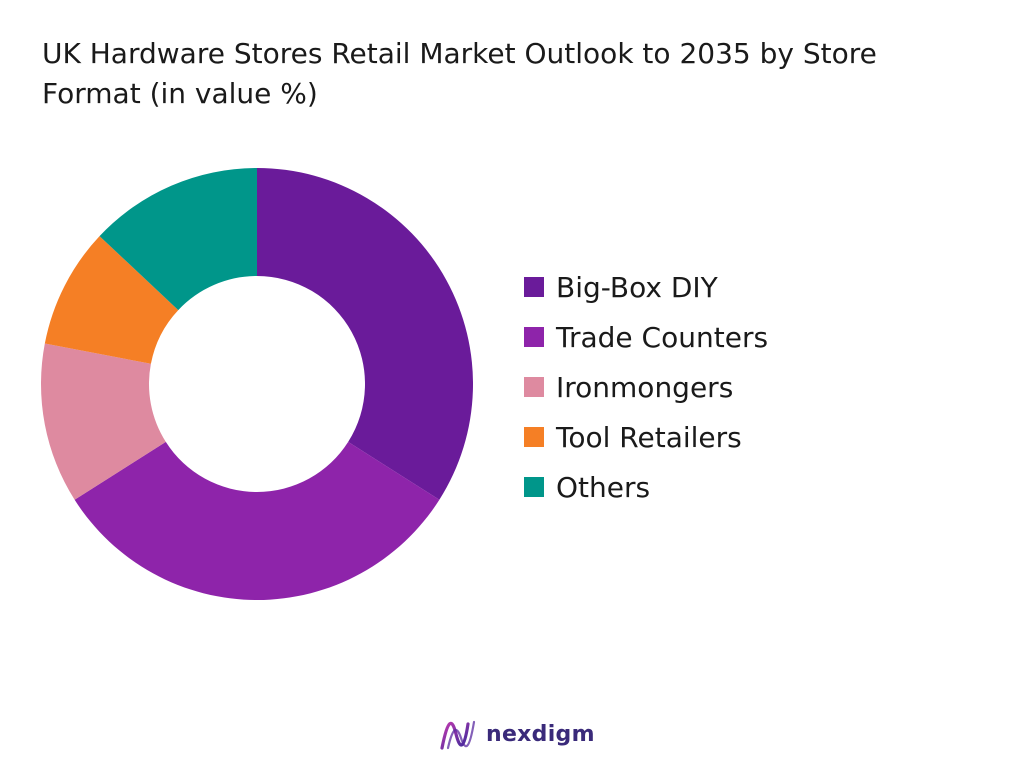 Image resolution: width=1024 pixels, height=768 pixels. I want to click on legend-item-tool-retailers: Tool Retailers, so click(646, 437).